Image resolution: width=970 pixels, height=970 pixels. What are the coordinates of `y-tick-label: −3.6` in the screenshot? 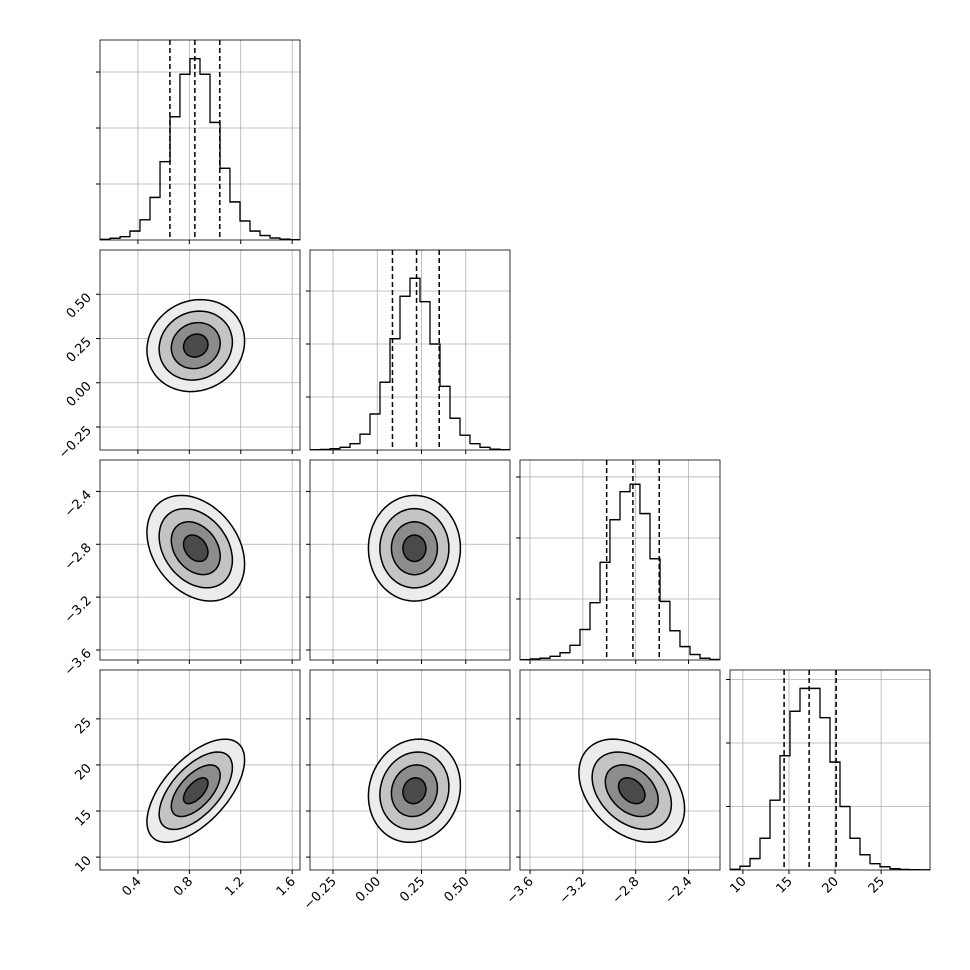 It's located at (78, 662).